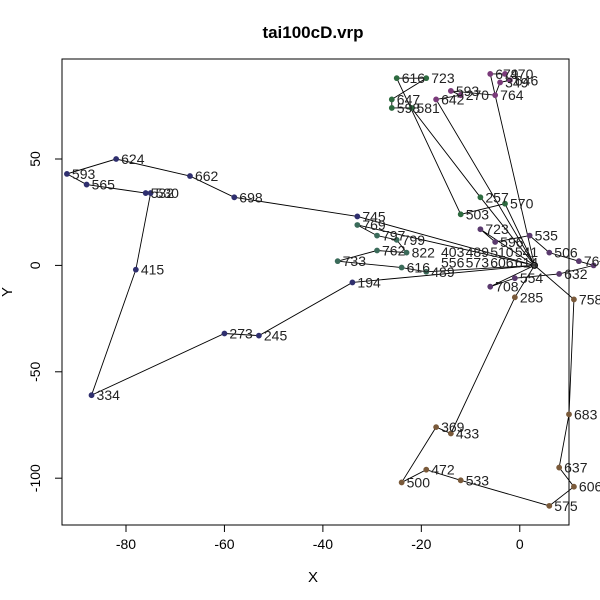  Describe the element at coordinates (168, 193) in the screenshot. I see `point-label: 530` at that location.